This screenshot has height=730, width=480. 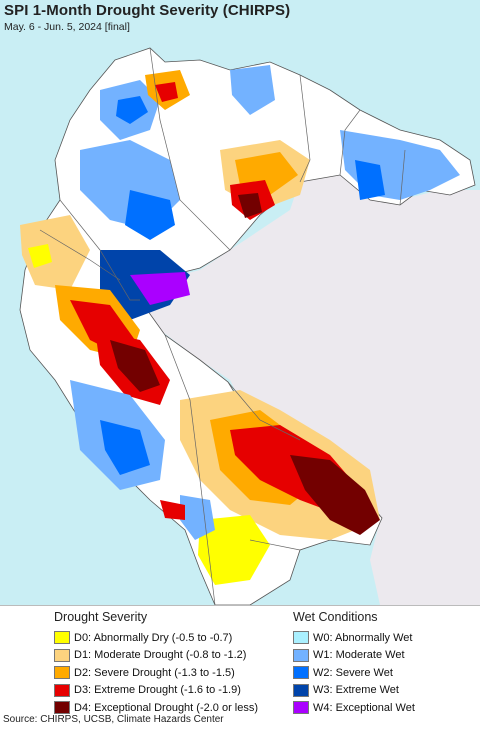 What do you see at coordinates (301, 673) in the screenshot?
I see `swatch-w2` at bounding box center [301, 673].